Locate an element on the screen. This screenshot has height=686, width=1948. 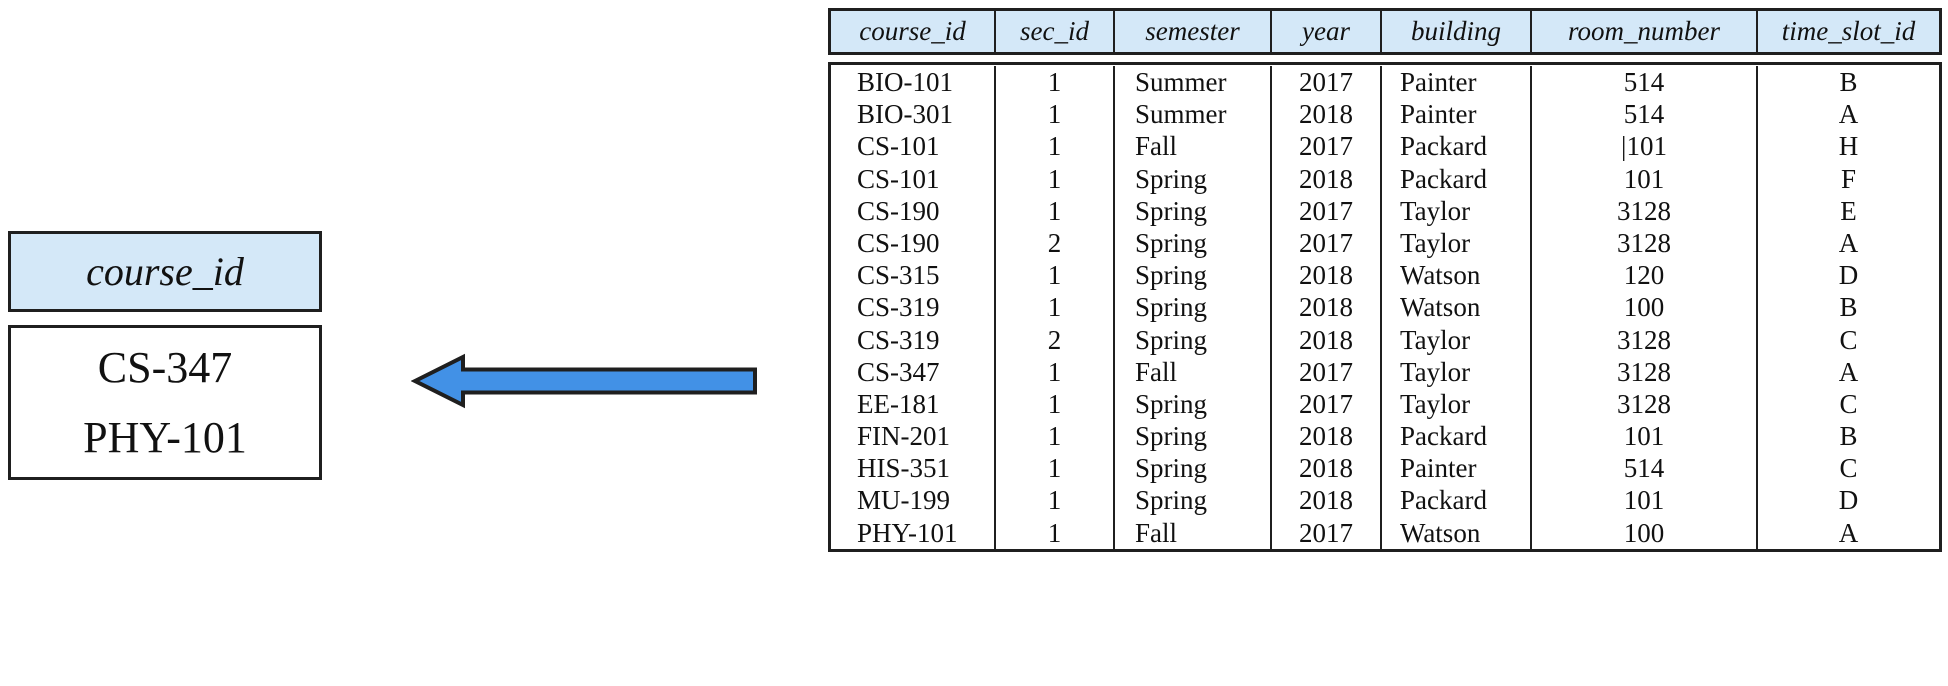
cell-building: Packard is located at coordinates (1457, 500).